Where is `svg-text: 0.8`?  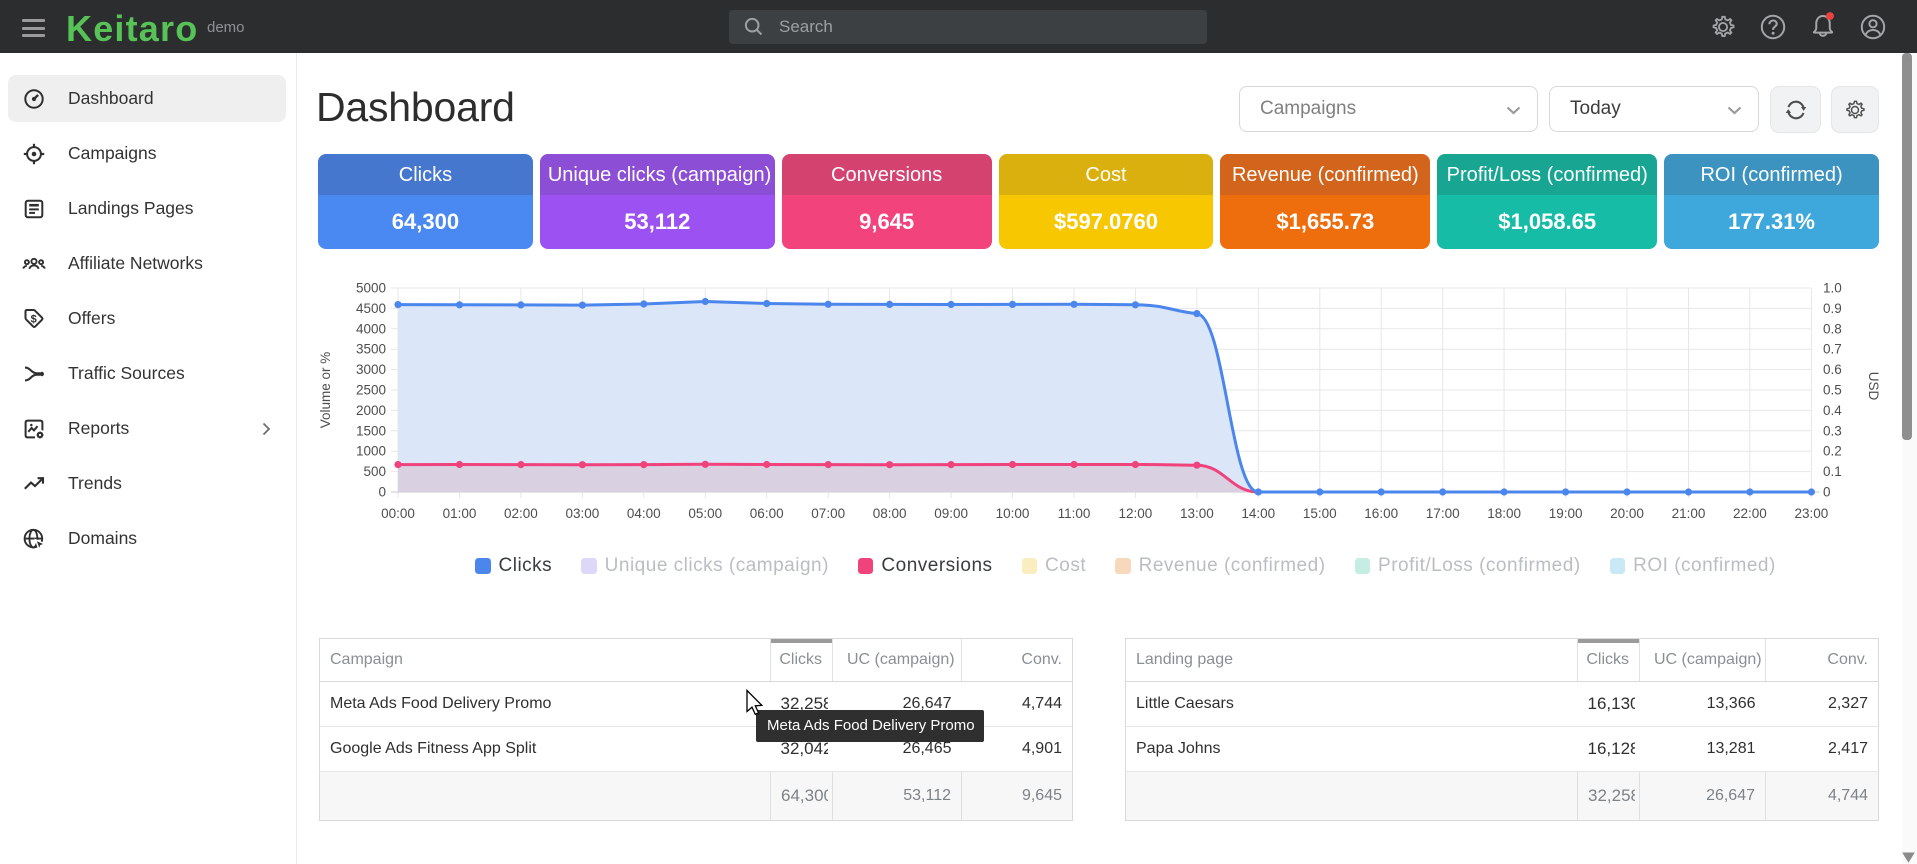 svg-text: 0.8 is located at coordinates (1832, 328).